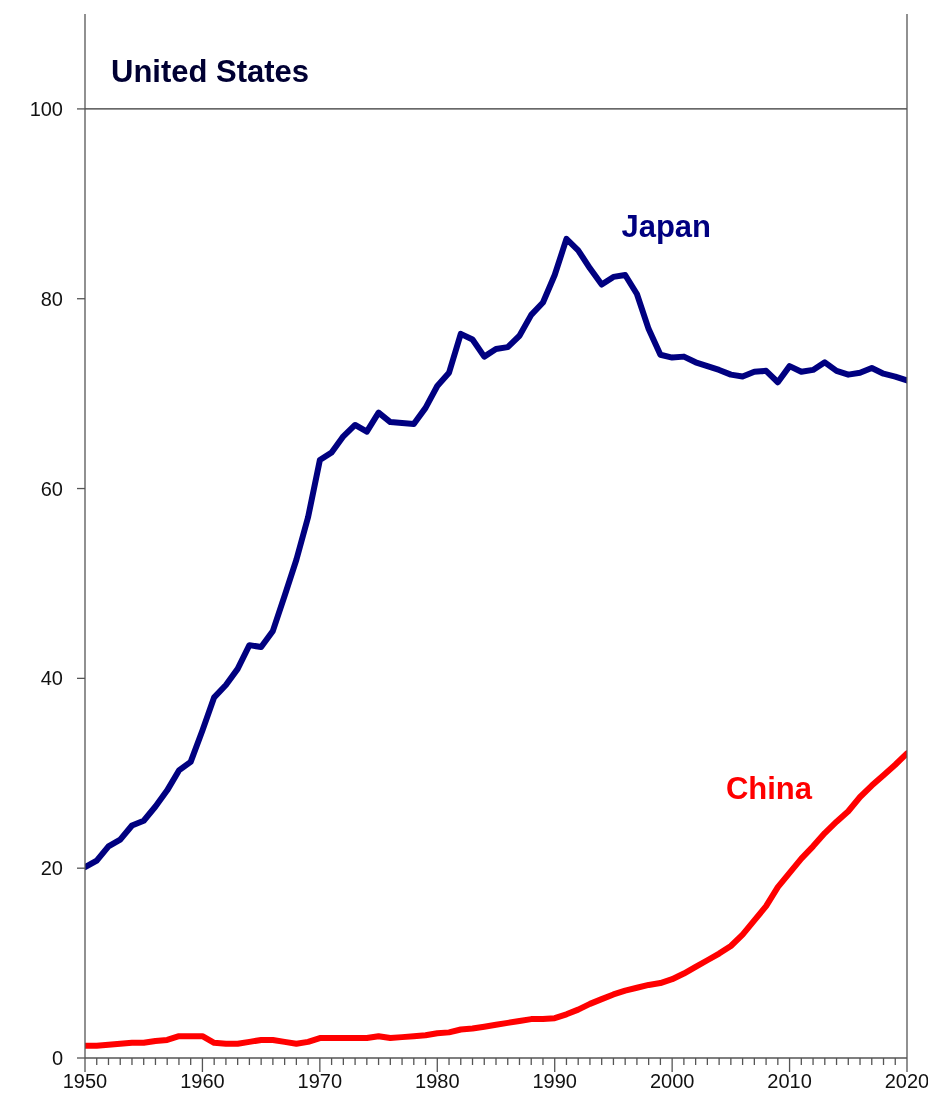 The height and width of the screenshot is (1110, 936). I want to click on y-tick-label: 20, so click(51, 868).